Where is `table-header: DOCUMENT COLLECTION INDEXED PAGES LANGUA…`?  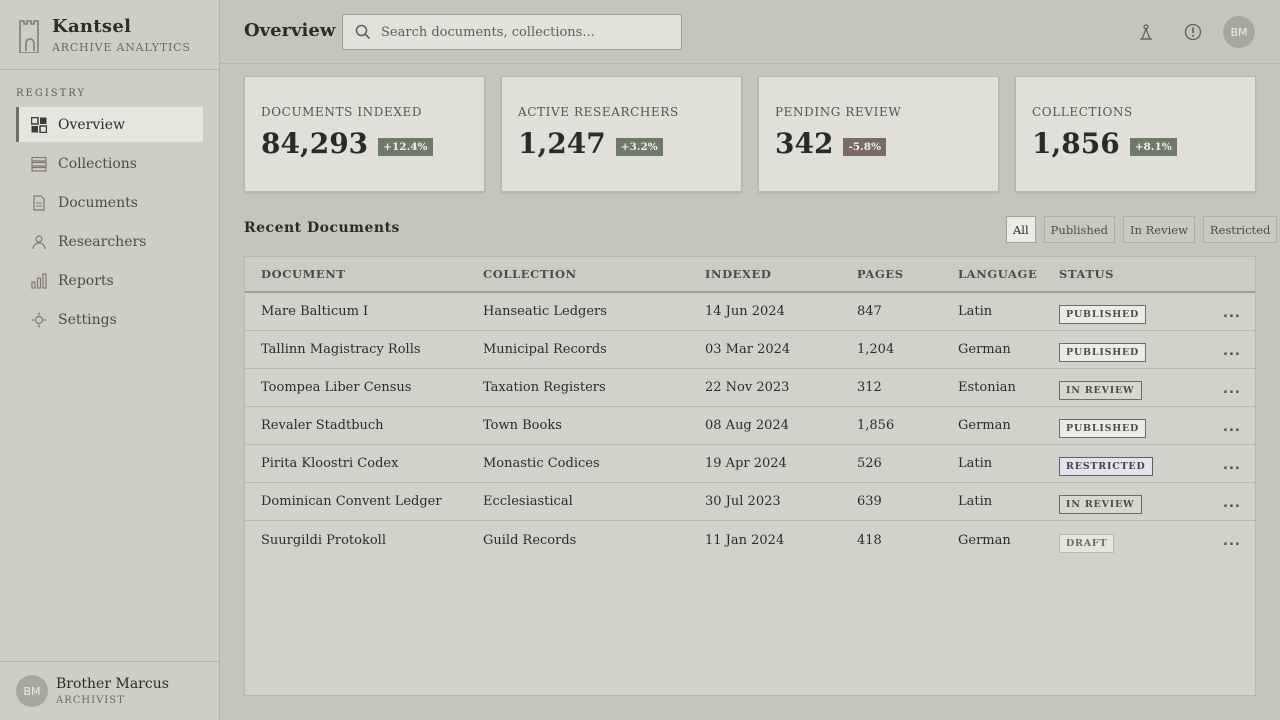
table-header: DOCUMENT COLLECTION INDEXED PAGES LANGUA… is located at coordinates (750, 275).